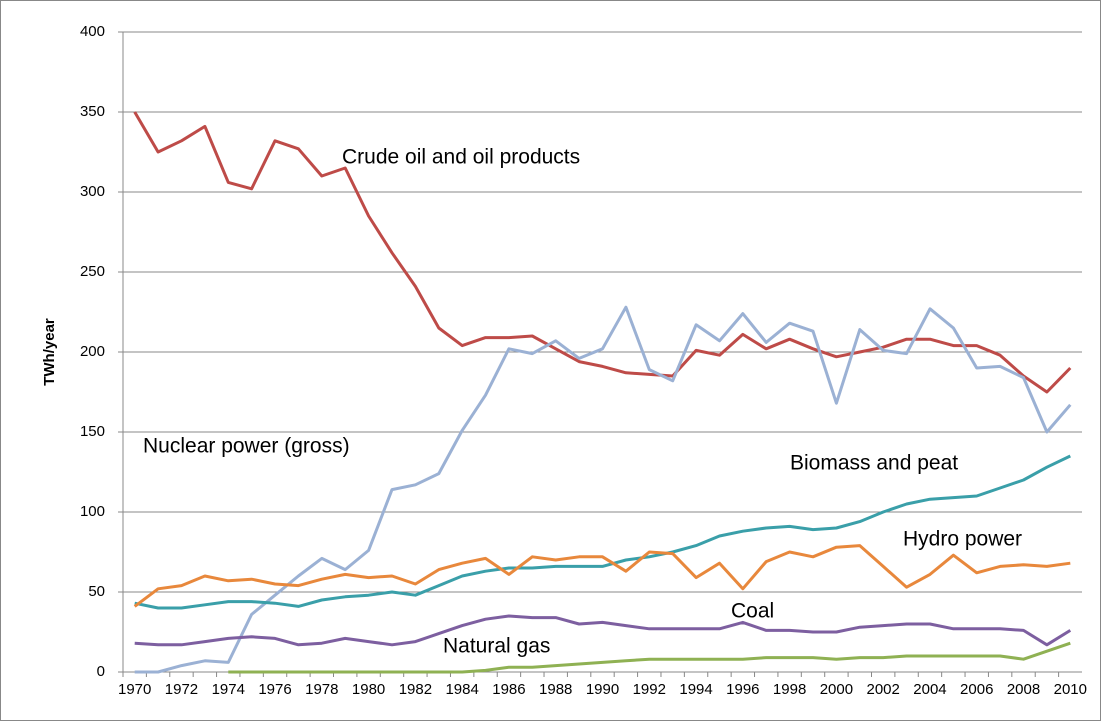 The image size is (1102, 727). Describe the element at coordinates (368, 689) in the screenshot. I see `x-tick-label: 1980` at that location.